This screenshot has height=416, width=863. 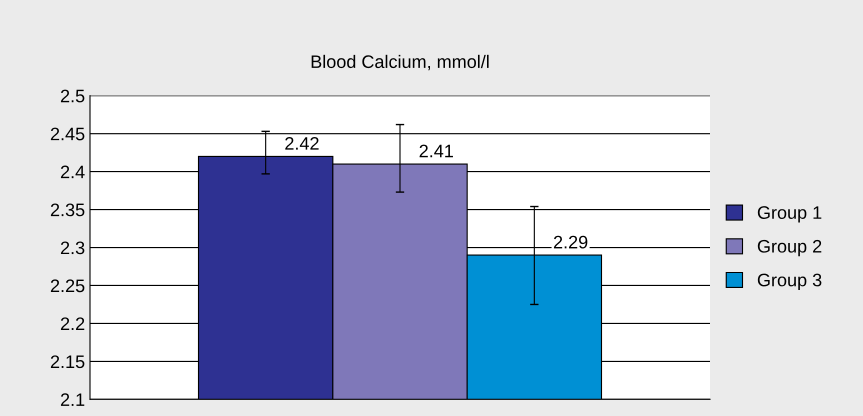 I want to click on y-tick-label: 2.4, so click(x=72, y=172).